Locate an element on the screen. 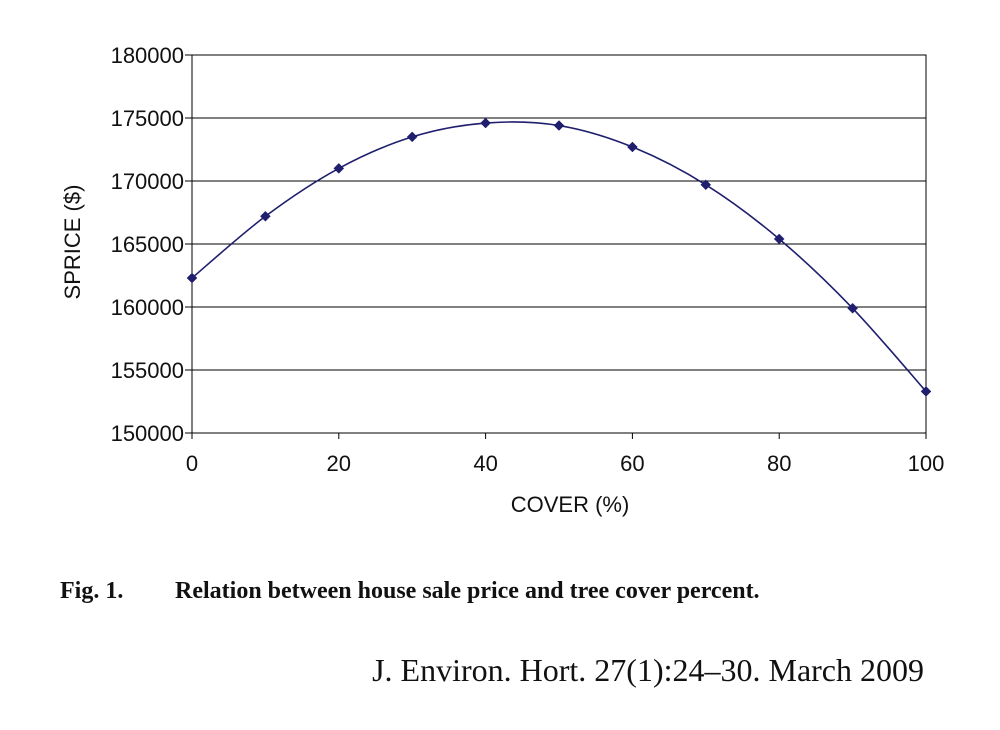 This screenshot has width=1000, height=730. y-axis-title: SPRICE ($) is located at coordinates (72, 242).